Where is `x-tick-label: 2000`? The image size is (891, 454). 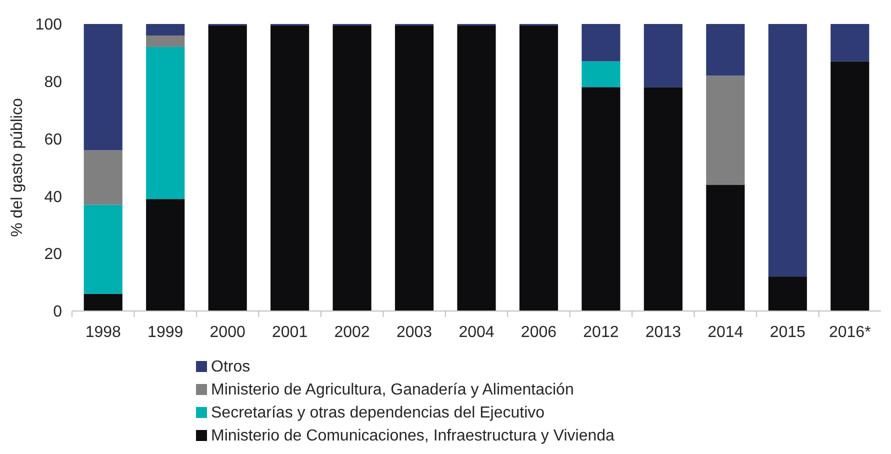
x-tick-label: 2000 is located at coordinates (228, 332).